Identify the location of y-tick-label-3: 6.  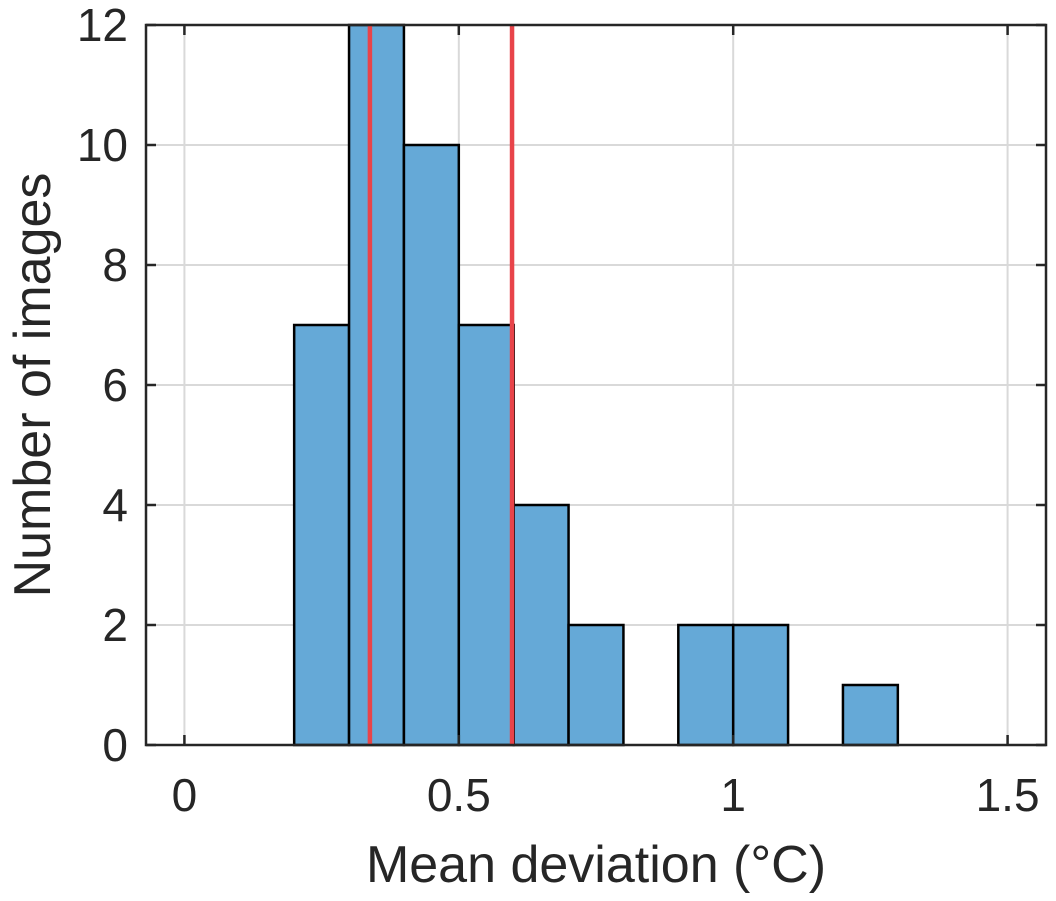
(115, 385).